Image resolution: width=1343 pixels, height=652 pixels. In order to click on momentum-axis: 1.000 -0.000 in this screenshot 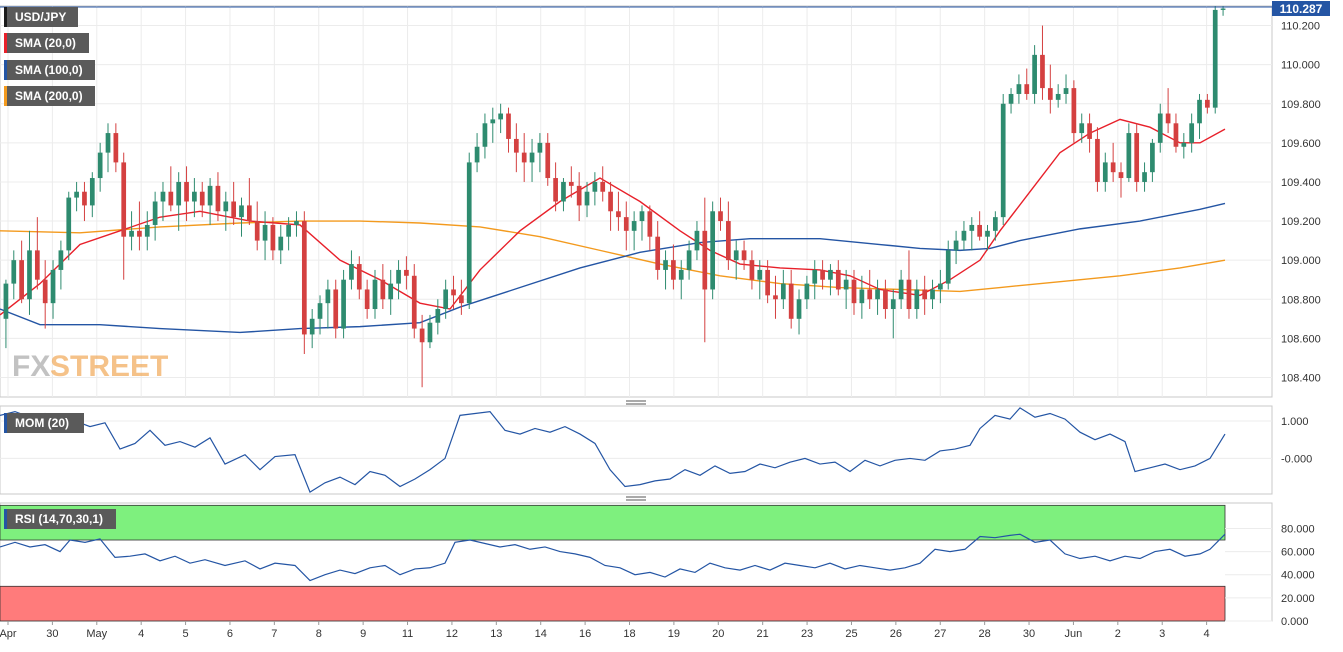, I will do `click(1296, 440)`.